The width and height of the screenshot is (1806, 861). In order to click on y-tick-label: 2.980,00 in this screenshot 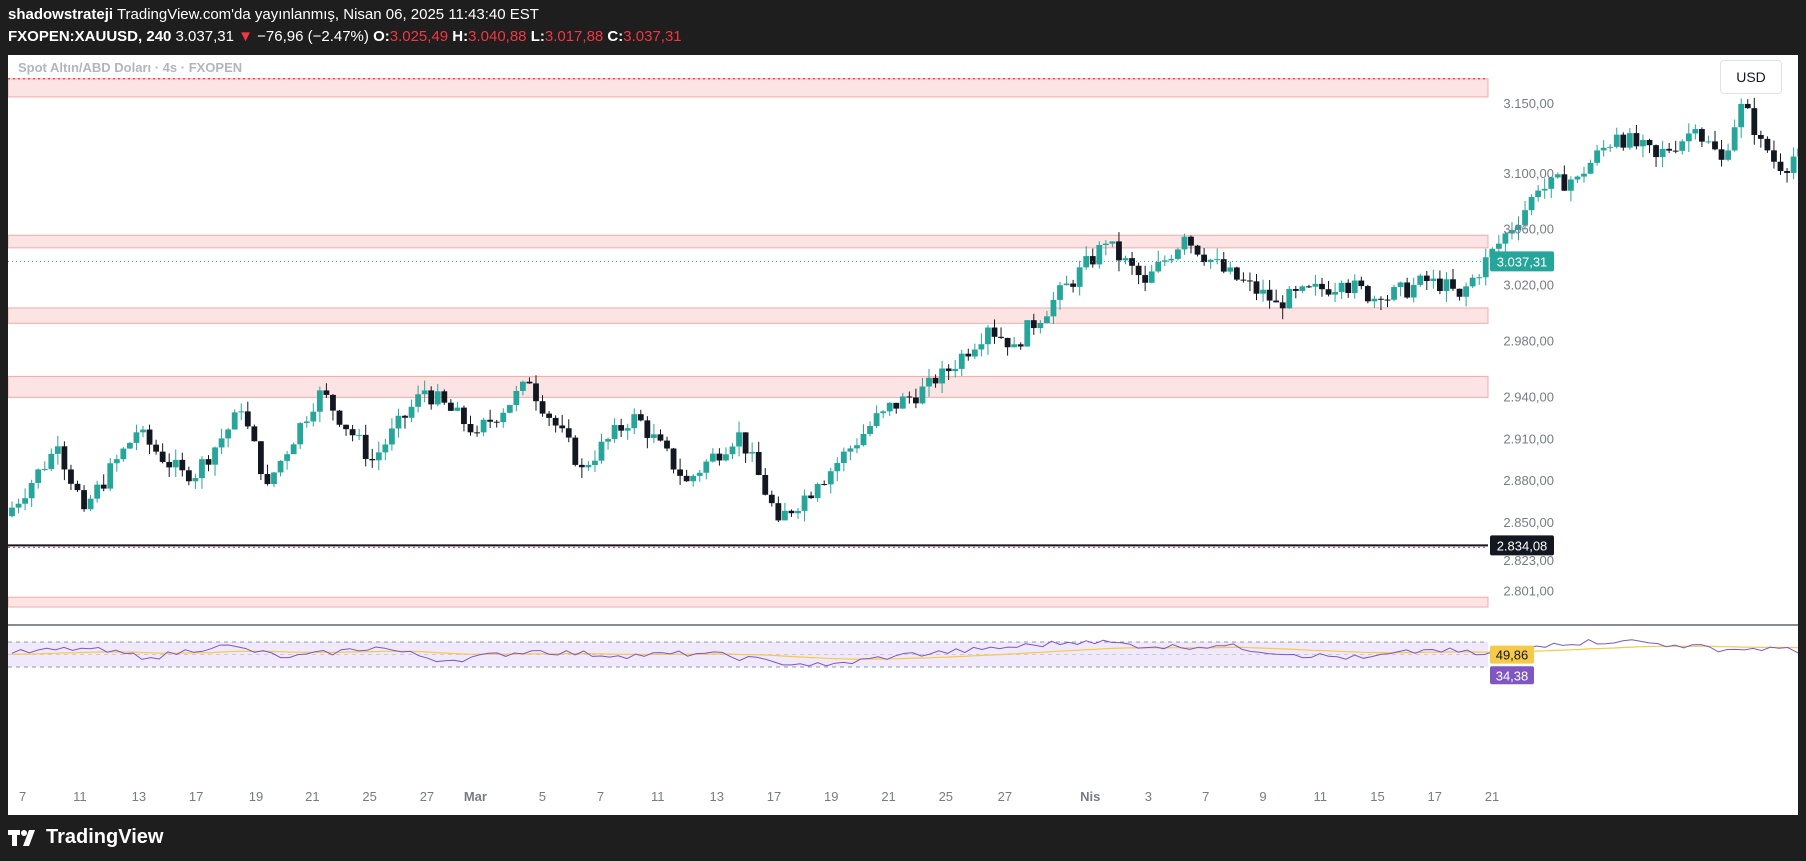, I will do `click(1528, 340)`.